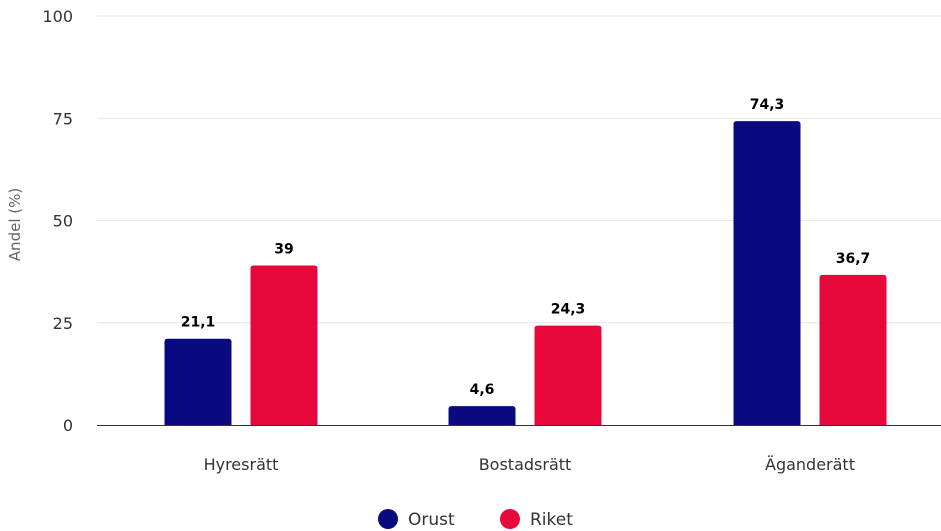 The height and width of the screenshot is (531, 941). What do you see at coordinates (198, 323) in the screenshot?
I see `data-label: 21,1` at bounding box center [198, 323].